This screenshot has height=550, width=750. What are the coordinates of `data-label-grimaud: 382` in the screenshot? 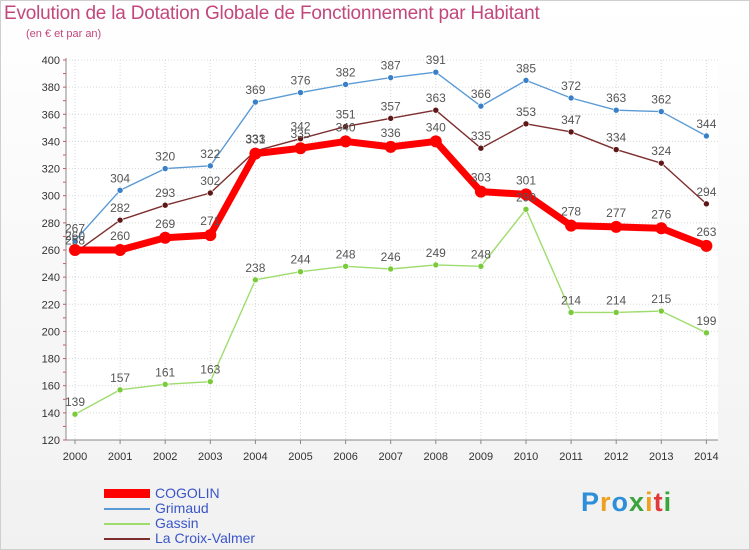 It's located at (346, 72).